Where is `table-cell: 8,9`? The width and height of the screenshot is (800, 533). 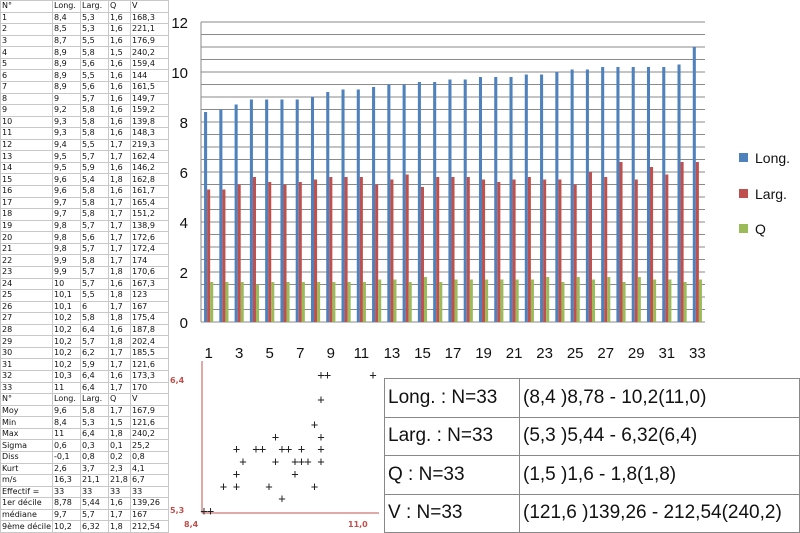 table-cell: 8,9 is located at coordinates (66, 87).